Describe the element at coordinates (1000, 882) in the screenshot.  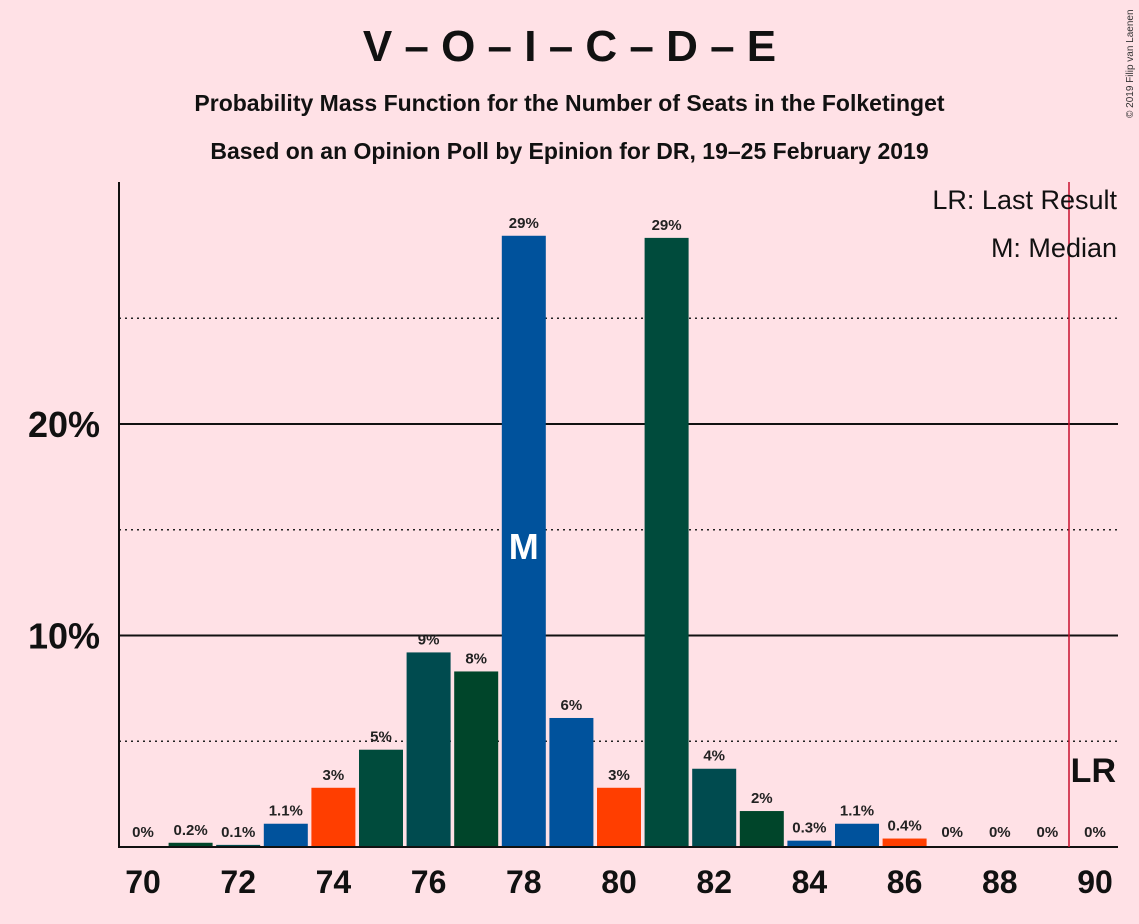
I see `x-tick-label: 88` at that location.